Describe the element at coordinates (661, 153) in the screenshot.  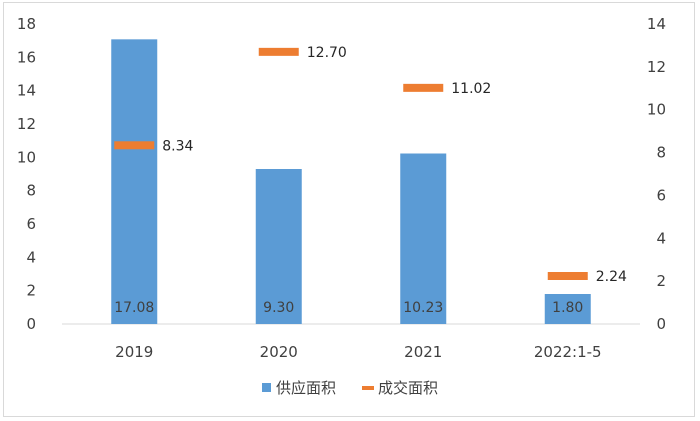
I see `right-tick-label: 8` at that location.